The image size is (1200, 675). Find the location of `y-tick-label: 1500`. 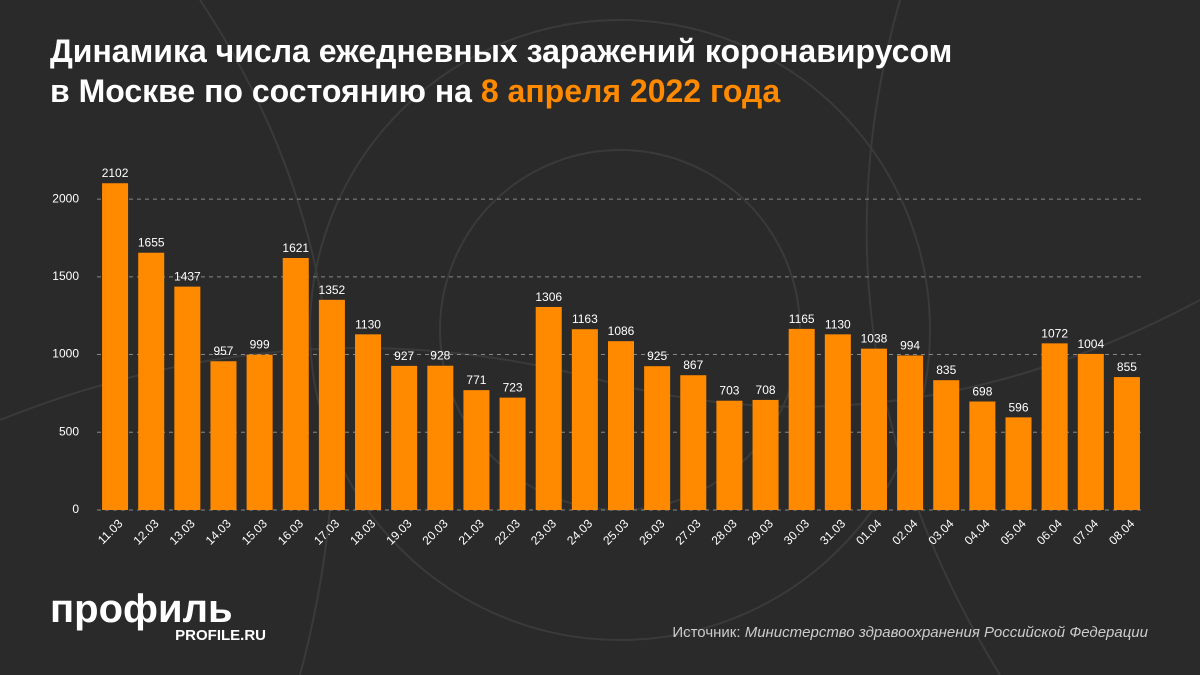

y-tick-label: 1500 is located at coordinates (65, 276).